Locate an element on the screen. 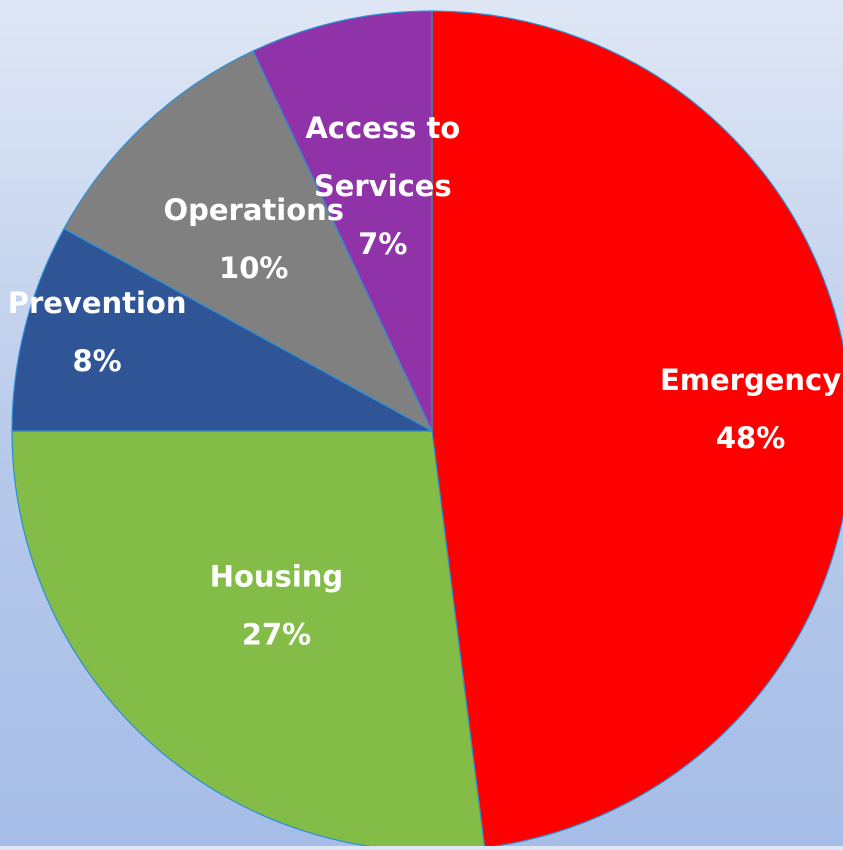 The image size is (843, 850). pie-slice-access-to-services is located at coordinates (342, 221).